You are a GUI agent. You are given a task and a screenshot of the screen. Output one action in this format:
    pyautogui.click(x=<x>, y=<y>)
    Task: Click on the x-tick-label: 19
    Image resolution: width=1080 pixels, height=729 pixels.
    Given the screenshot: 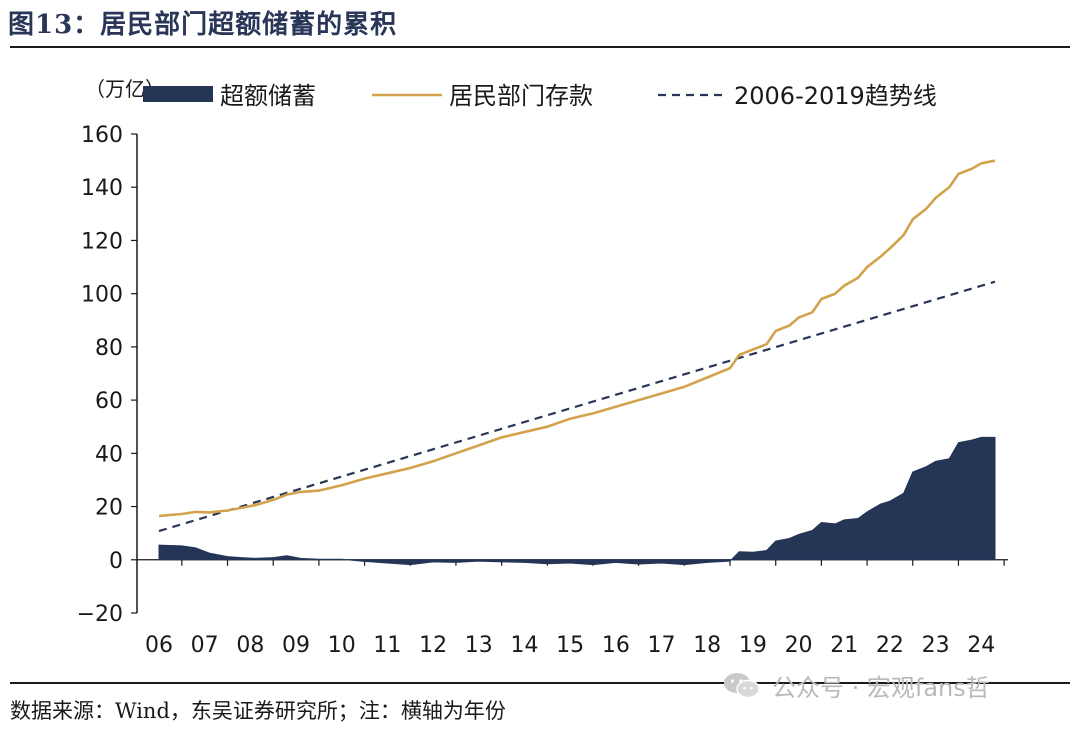 What is the action you would take?
    pyautogui.click(x=753, y=645)
    